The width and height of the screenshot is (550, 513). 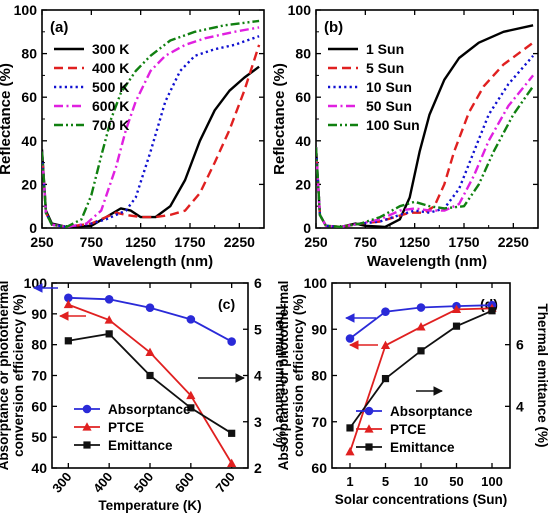 I want to click on legend-label: 600 K, so click(x=110, y=106).